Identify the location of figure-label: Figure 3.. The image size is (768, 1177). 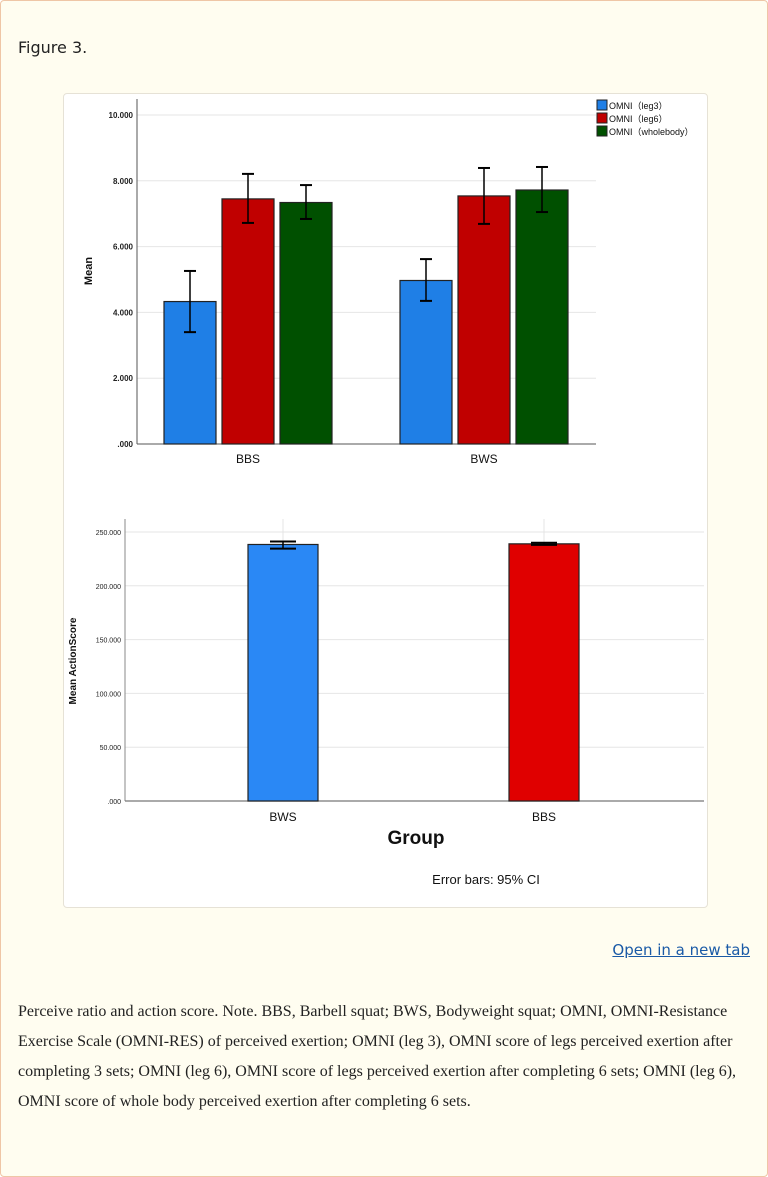
(53, 47).